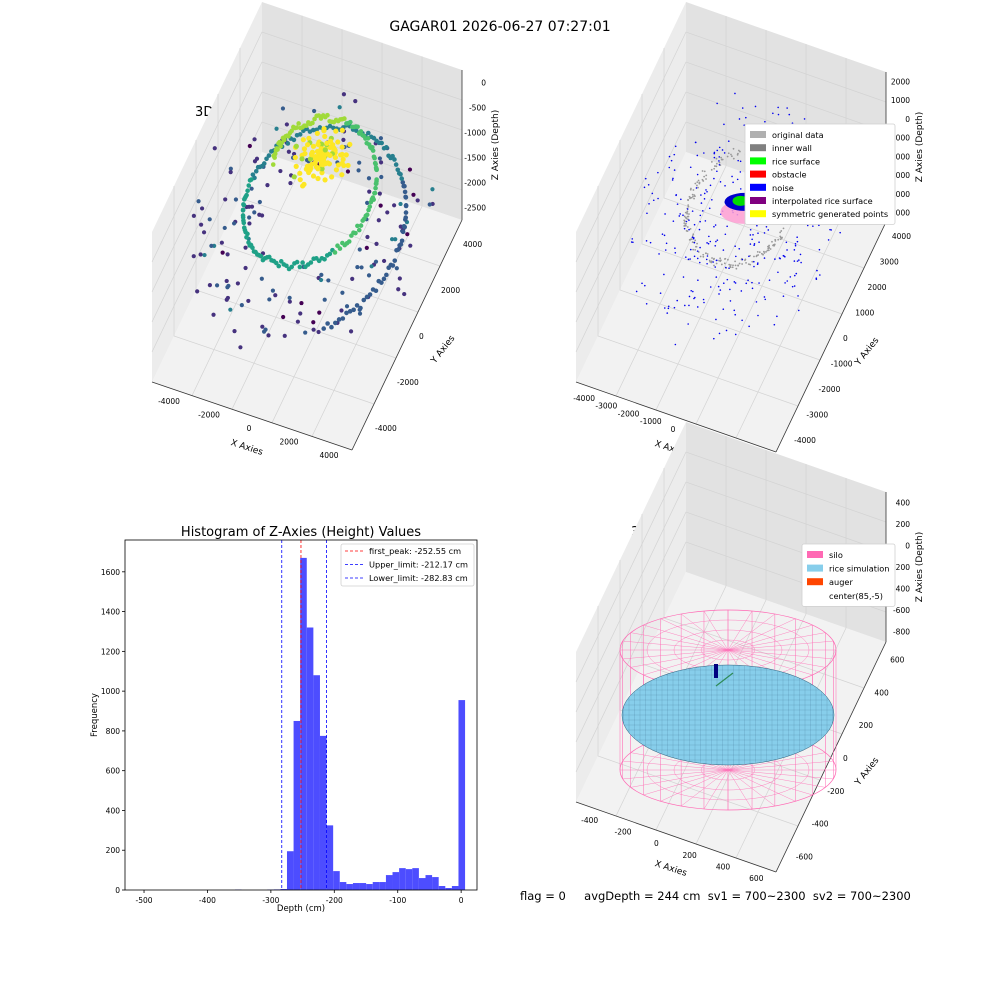  Describe the element at coordinates (113, 771) in the screenshot. I see `histogram-y-tick-label: 600` at that location.